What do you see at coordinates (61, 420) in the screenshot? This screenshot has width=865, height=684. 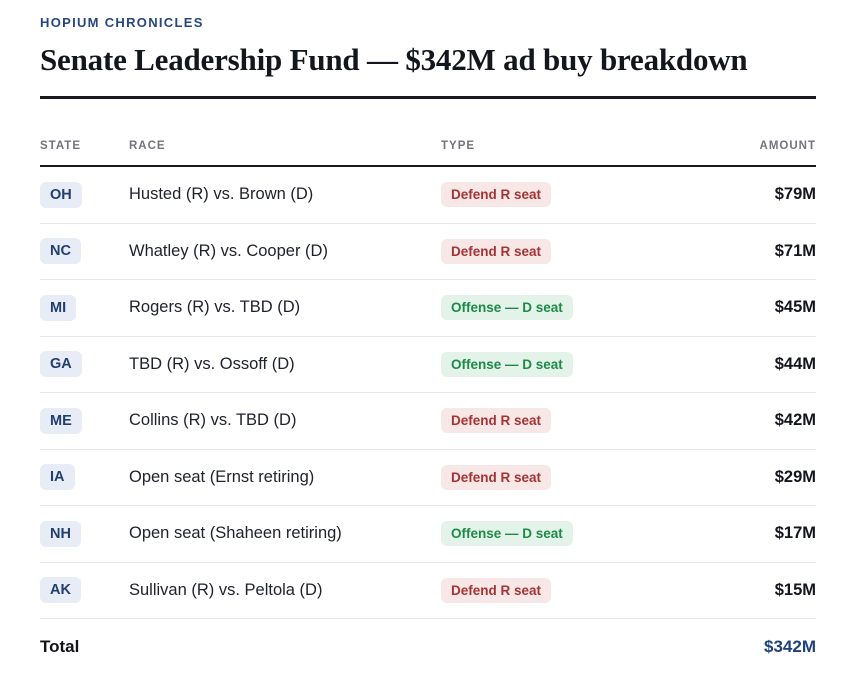 I see `state-badge: ME` at bounding box center [61, 420].